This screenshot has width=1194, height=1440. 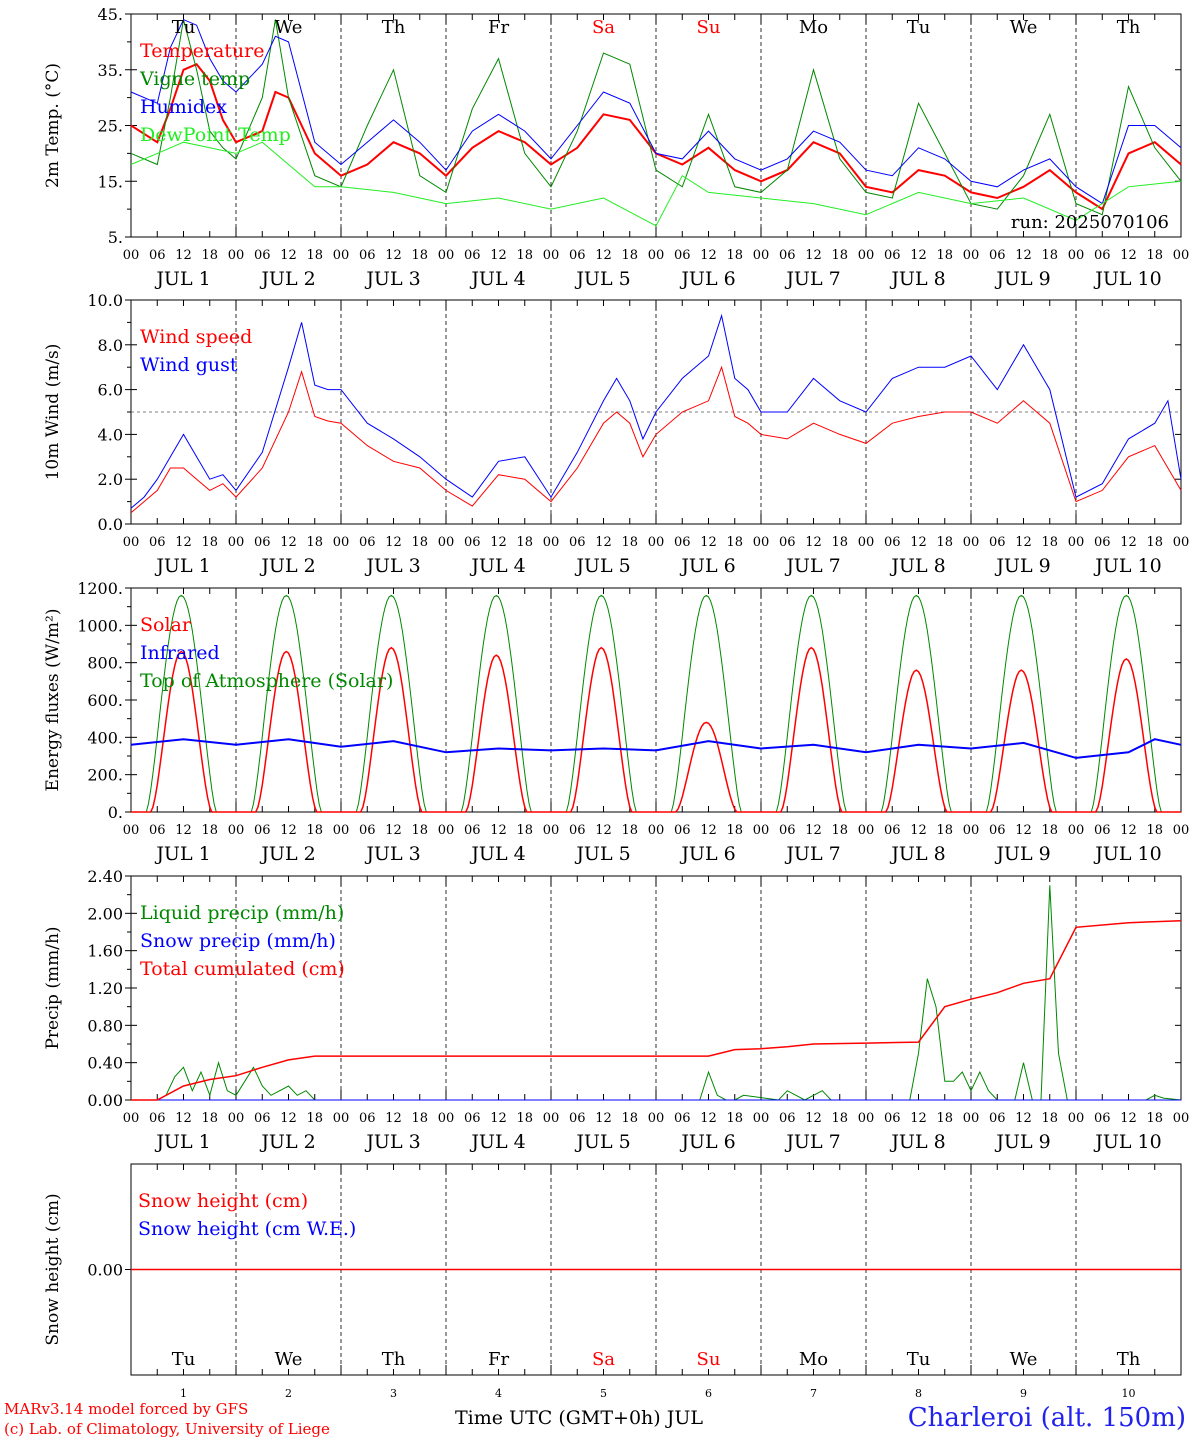 What do you see at coordinates (287, 566) in the screenshot?
I see `date-label: JUL 2` at bounding box center [287, 566].